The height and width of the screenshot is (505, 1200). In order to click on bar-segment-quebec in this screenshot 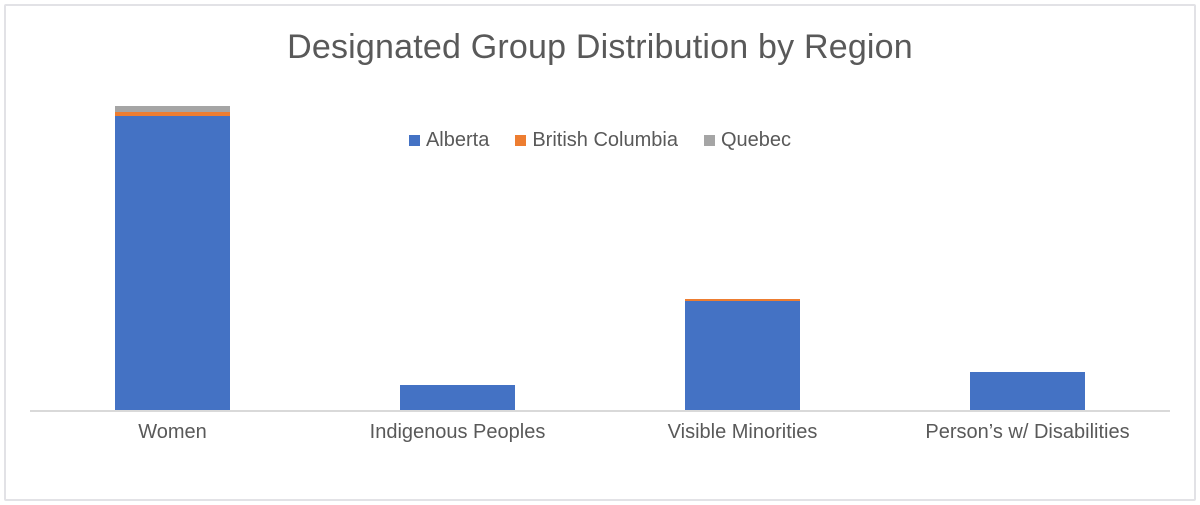, I will do `click(172, 109)`.